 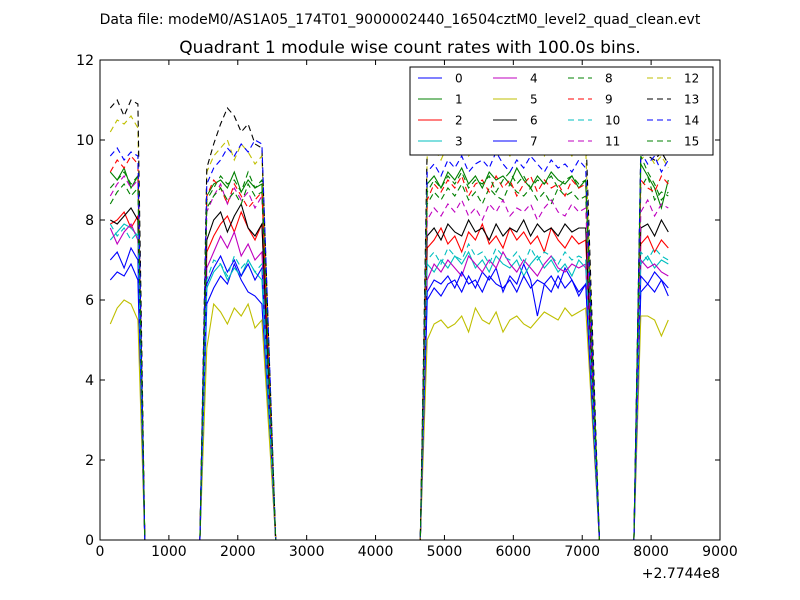 What do you see at coordinates (89, 221) in the screenshot?
I see `y-tick-label: 8` at bounding box center [89, 221].